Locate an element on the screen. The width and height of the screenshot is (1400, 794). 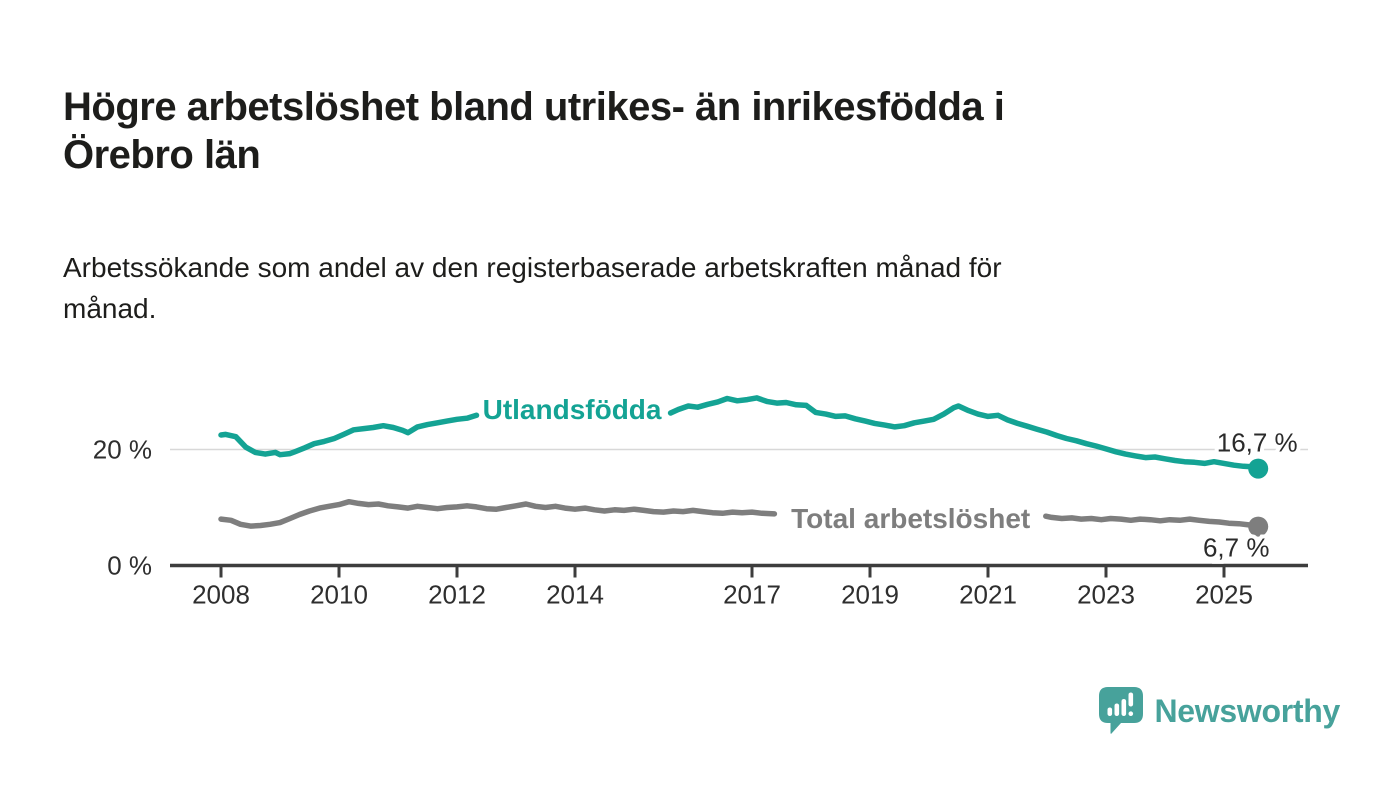
x-axis-tick-label-2017: 2017 is located at coordinates (752, 595).